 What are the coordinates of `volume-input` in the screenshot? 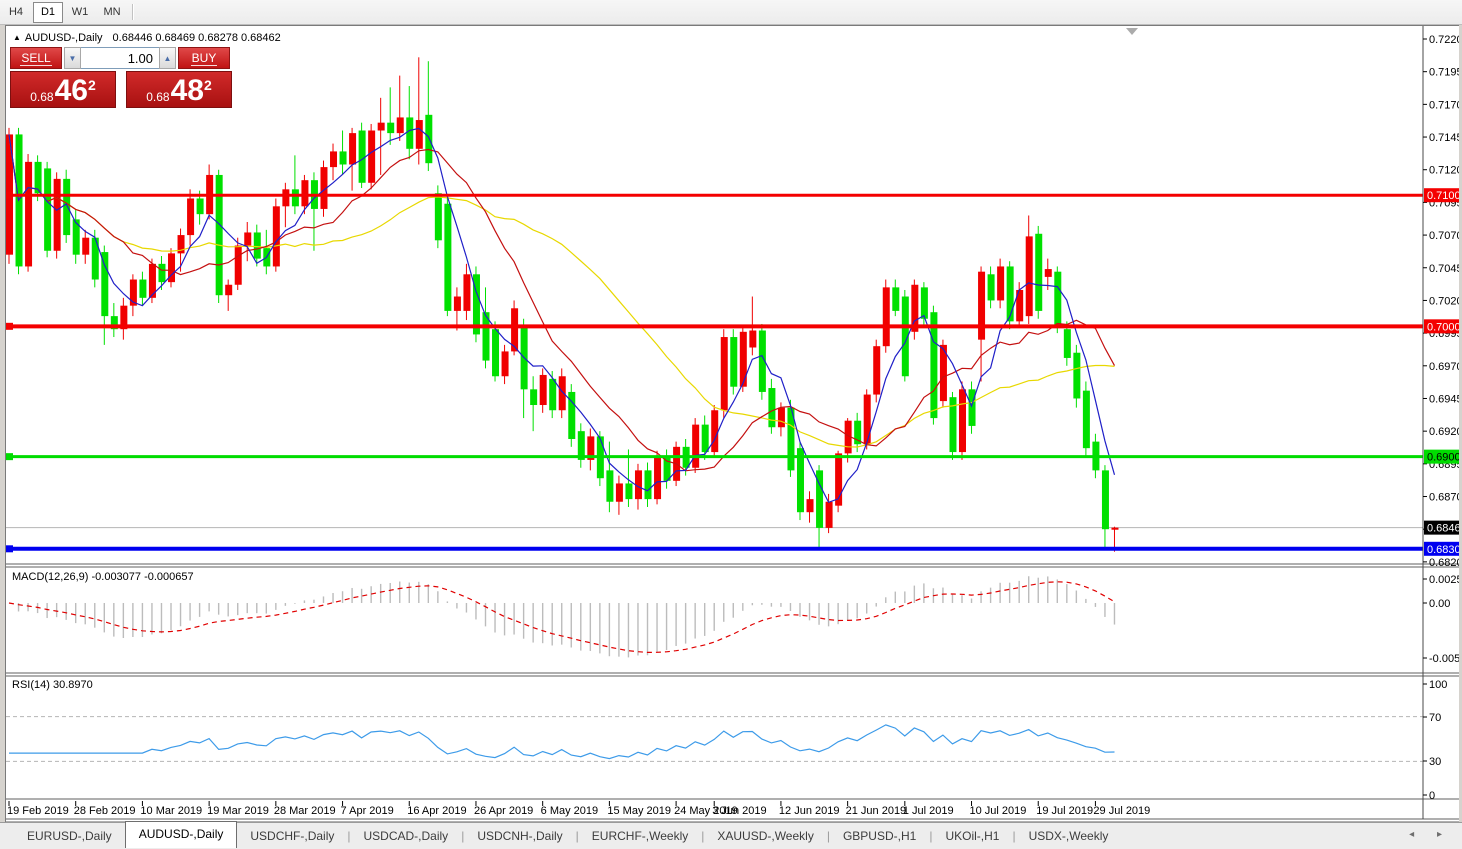 It's located at (120, 58).